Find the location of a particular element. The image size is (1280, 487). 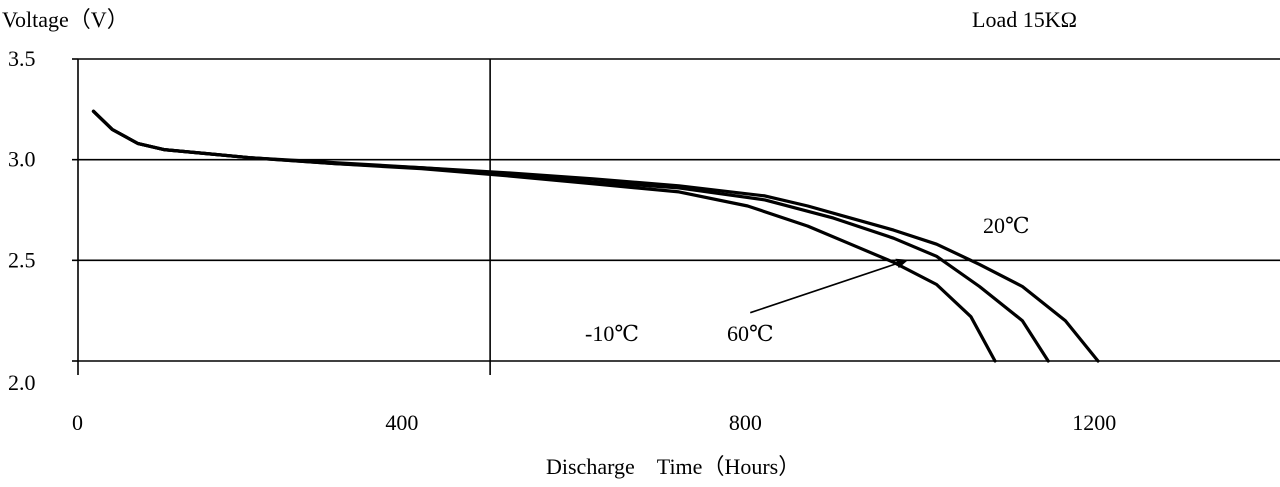

curve-label: -10℃ is located at coordinates (612, 333).